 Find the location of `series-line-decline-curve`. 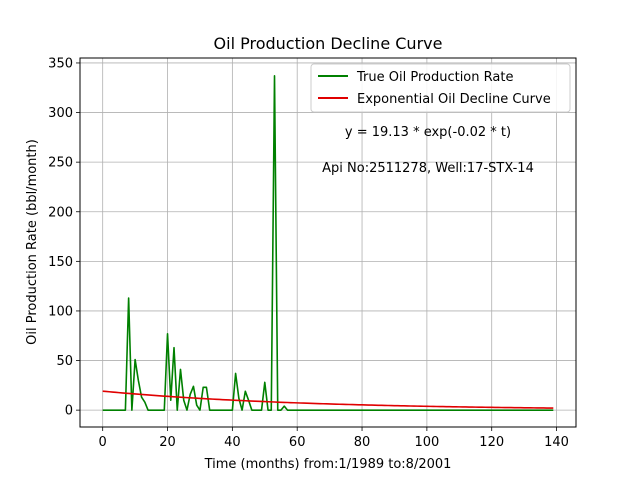

series-line-decline-curve is located at coordinates (328, 399).